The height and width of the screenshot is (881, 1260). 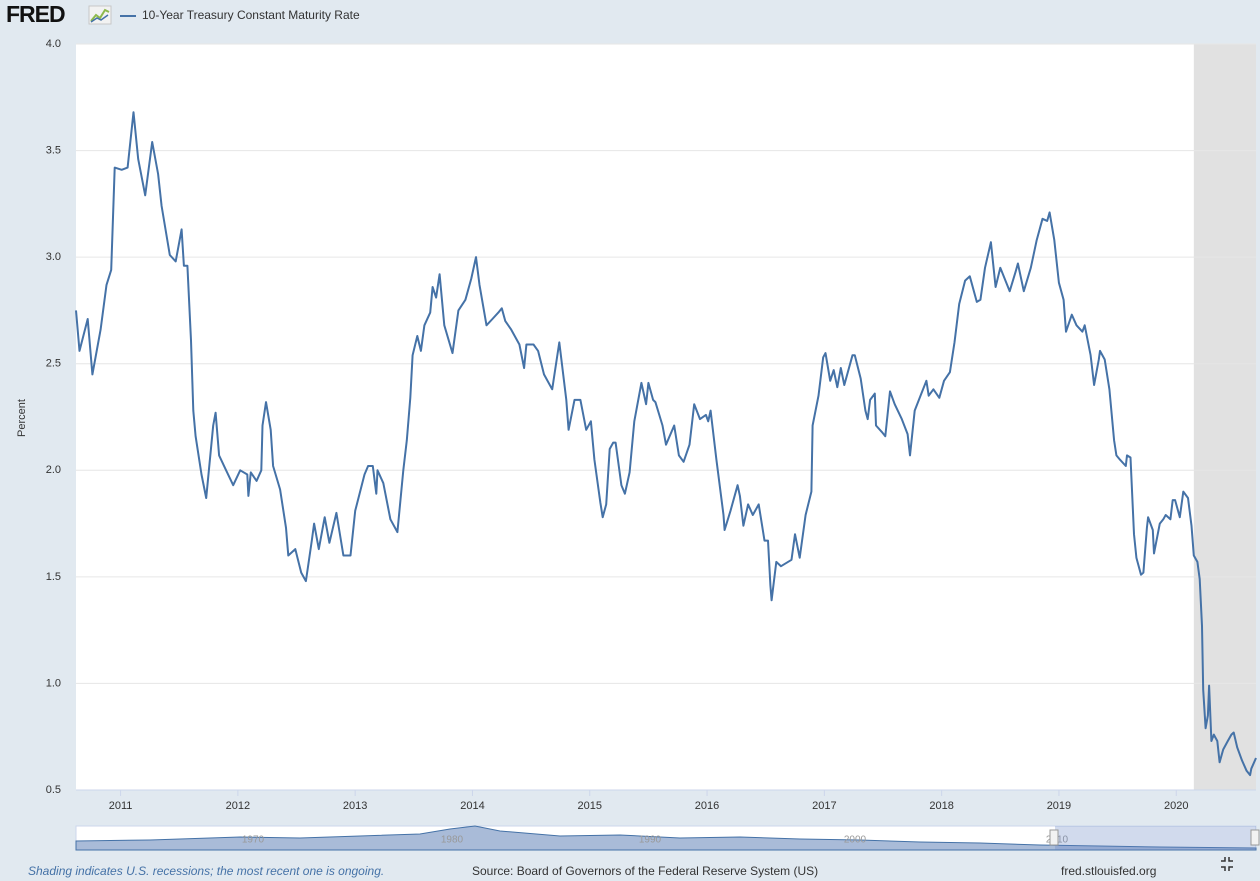 What do you see at coordinates (452, 840) in the screenshot?
I see `navigator-label: 1980` at bounding box center [452, 840].